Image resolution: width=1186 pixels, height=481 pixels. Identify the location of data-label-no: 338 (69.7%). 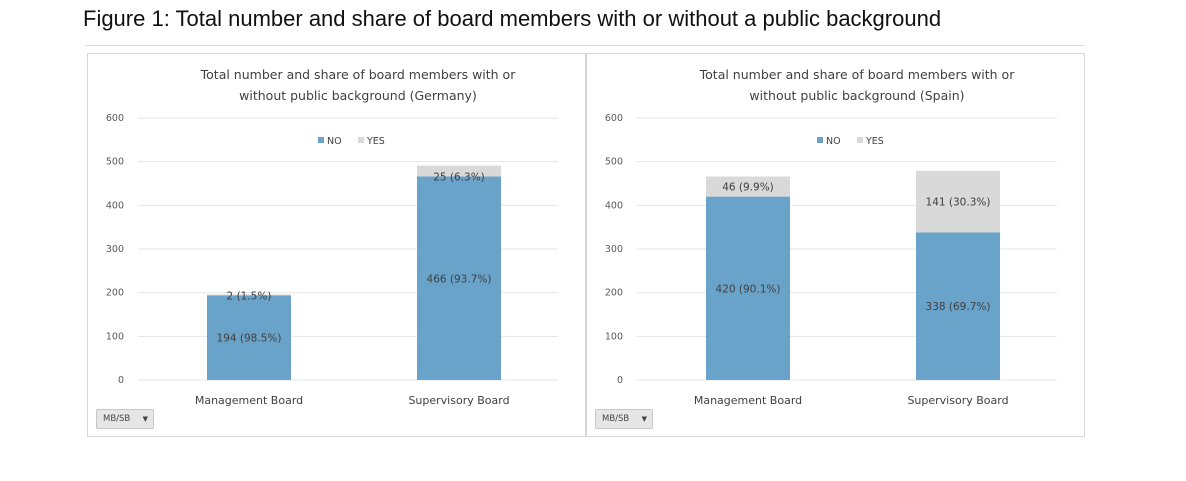
(958, 307).